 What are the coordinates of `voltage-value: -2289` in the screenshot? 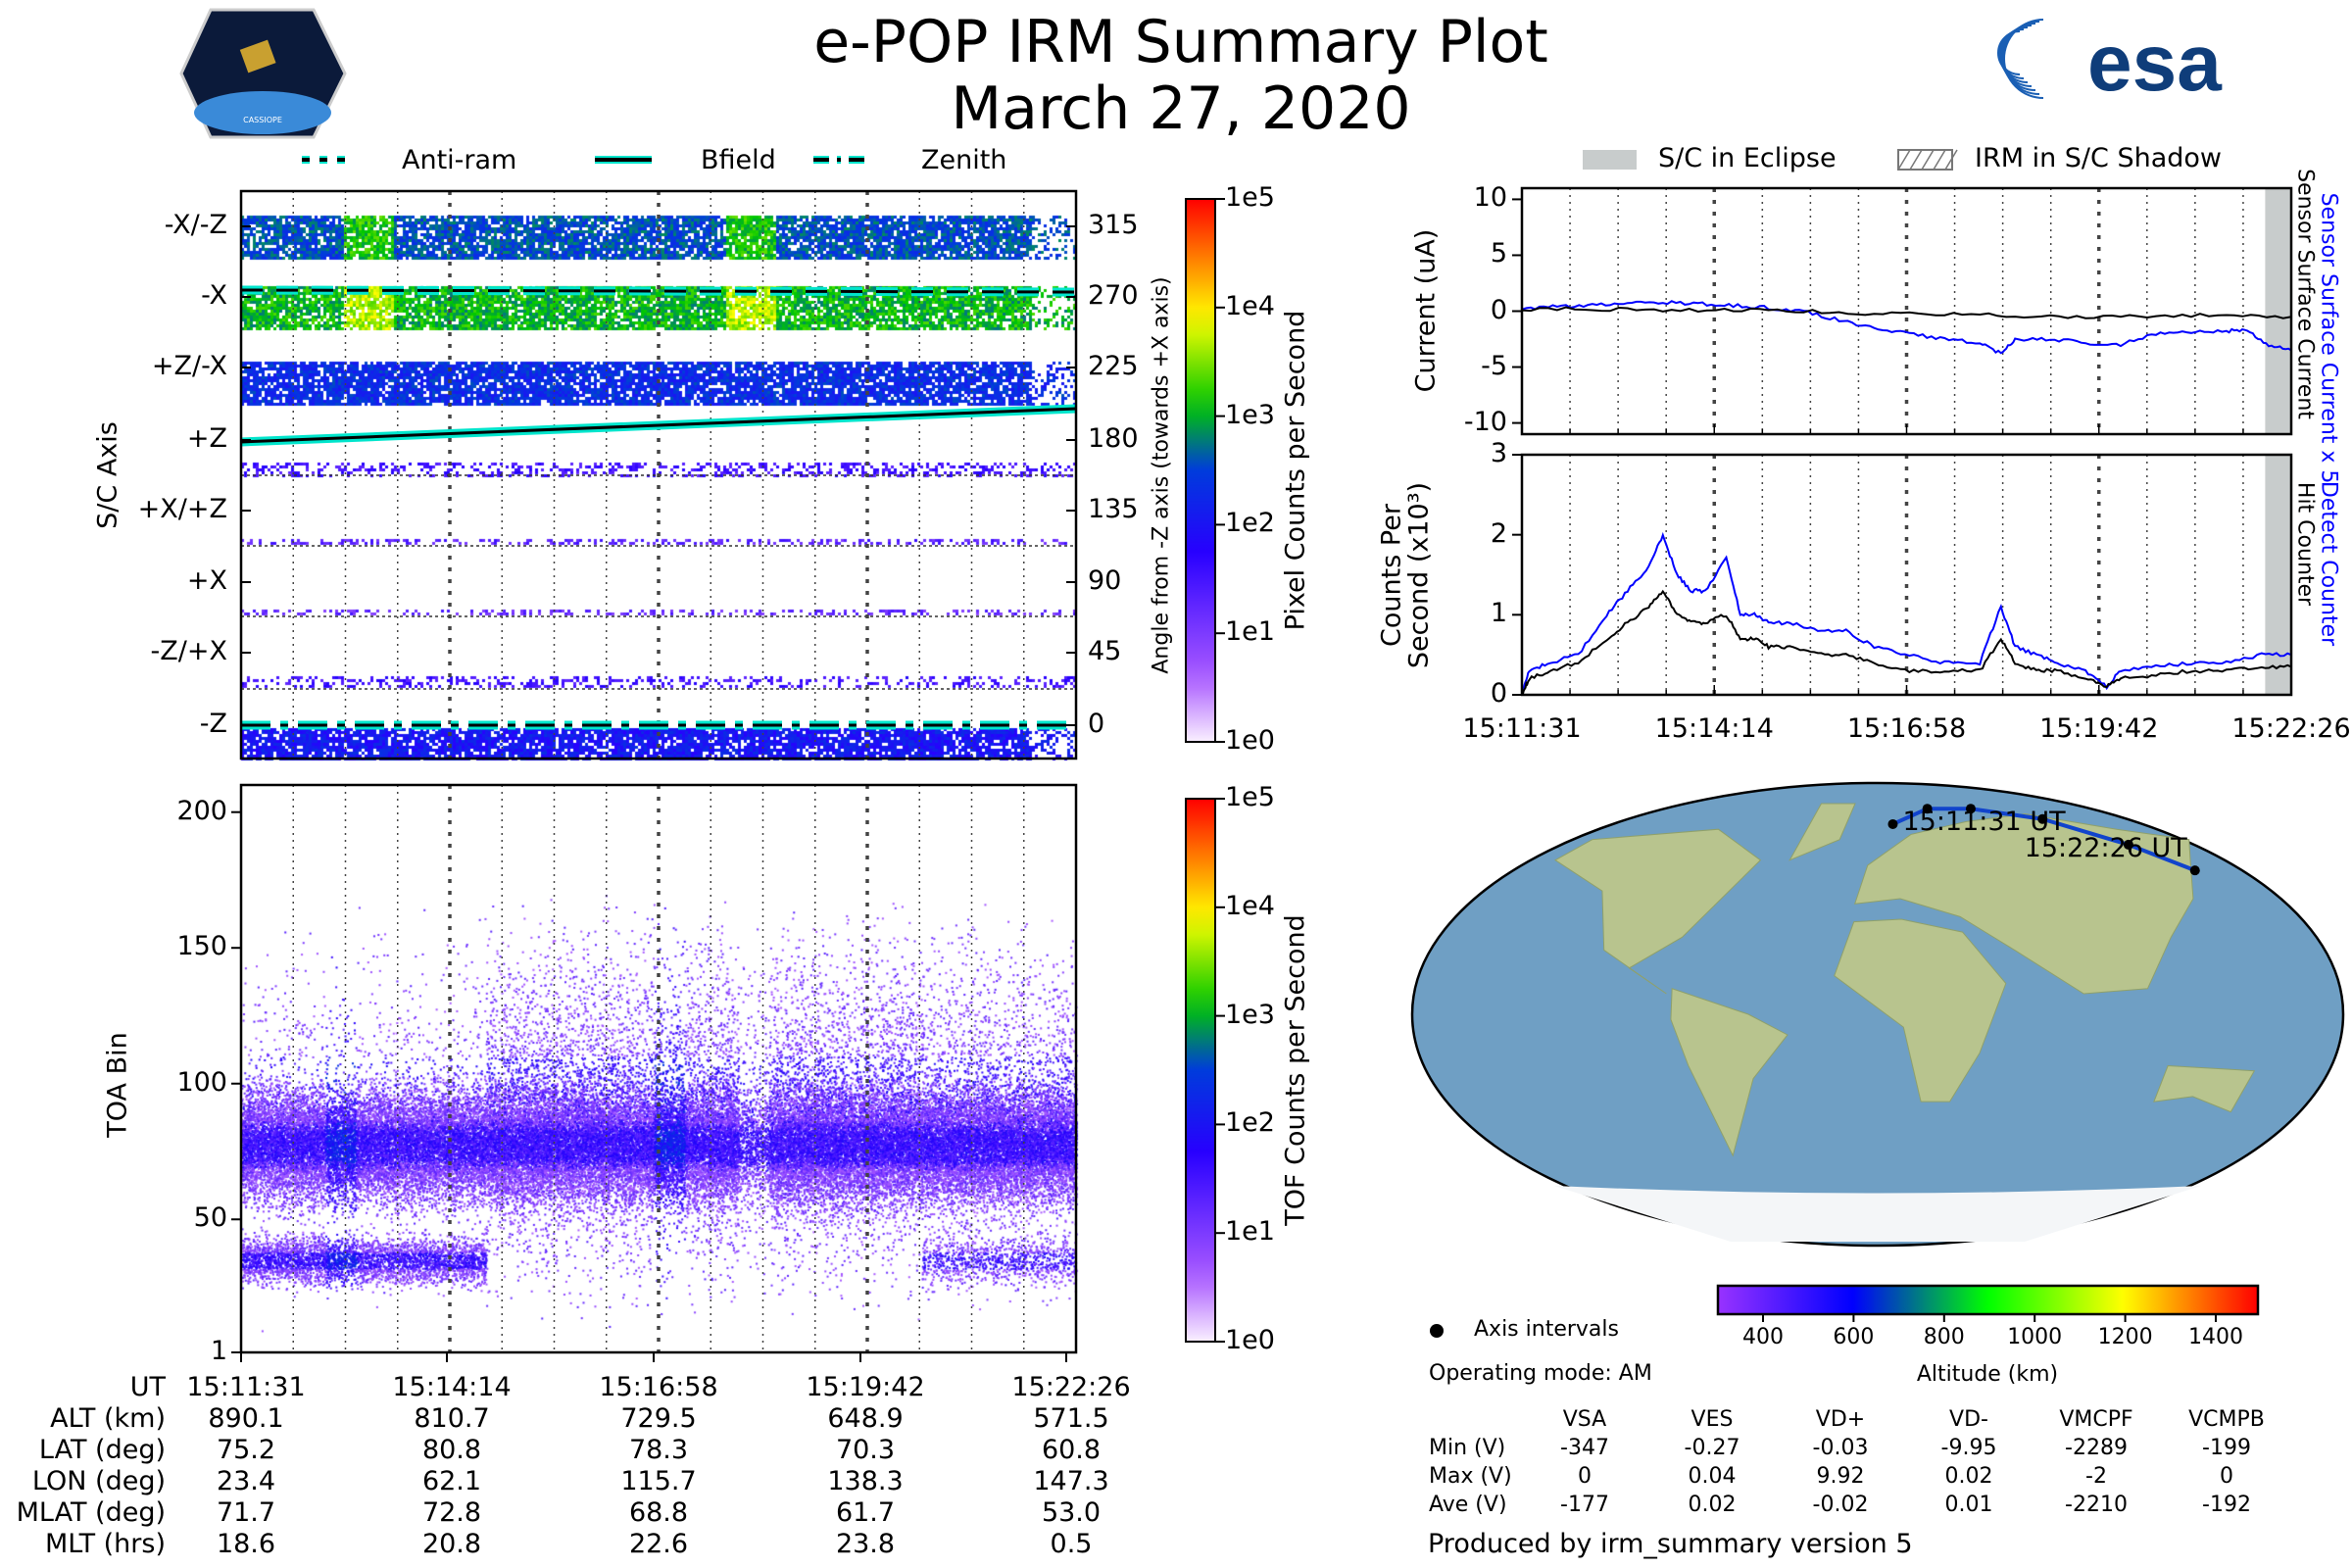 It's located at (2096, 1448).